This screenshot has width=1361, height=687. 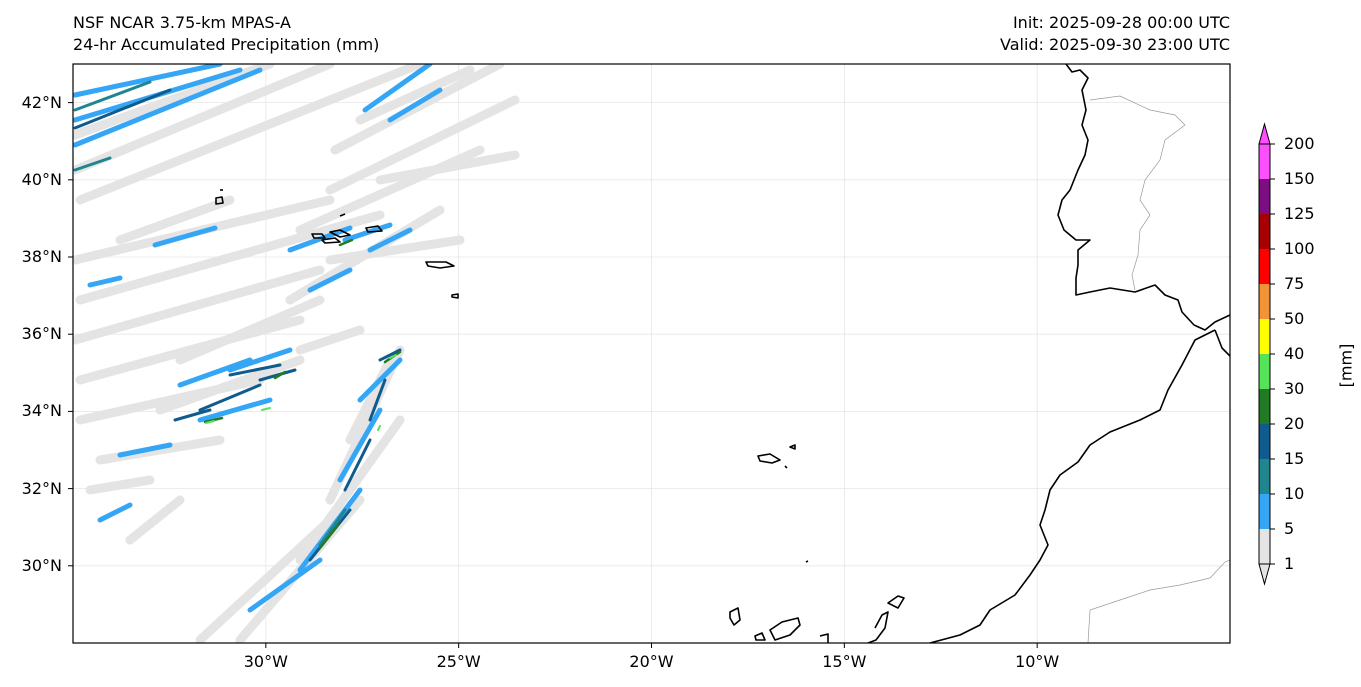 I want to click on colorbar-tick-label: 1, so click(x=1289, y=563).